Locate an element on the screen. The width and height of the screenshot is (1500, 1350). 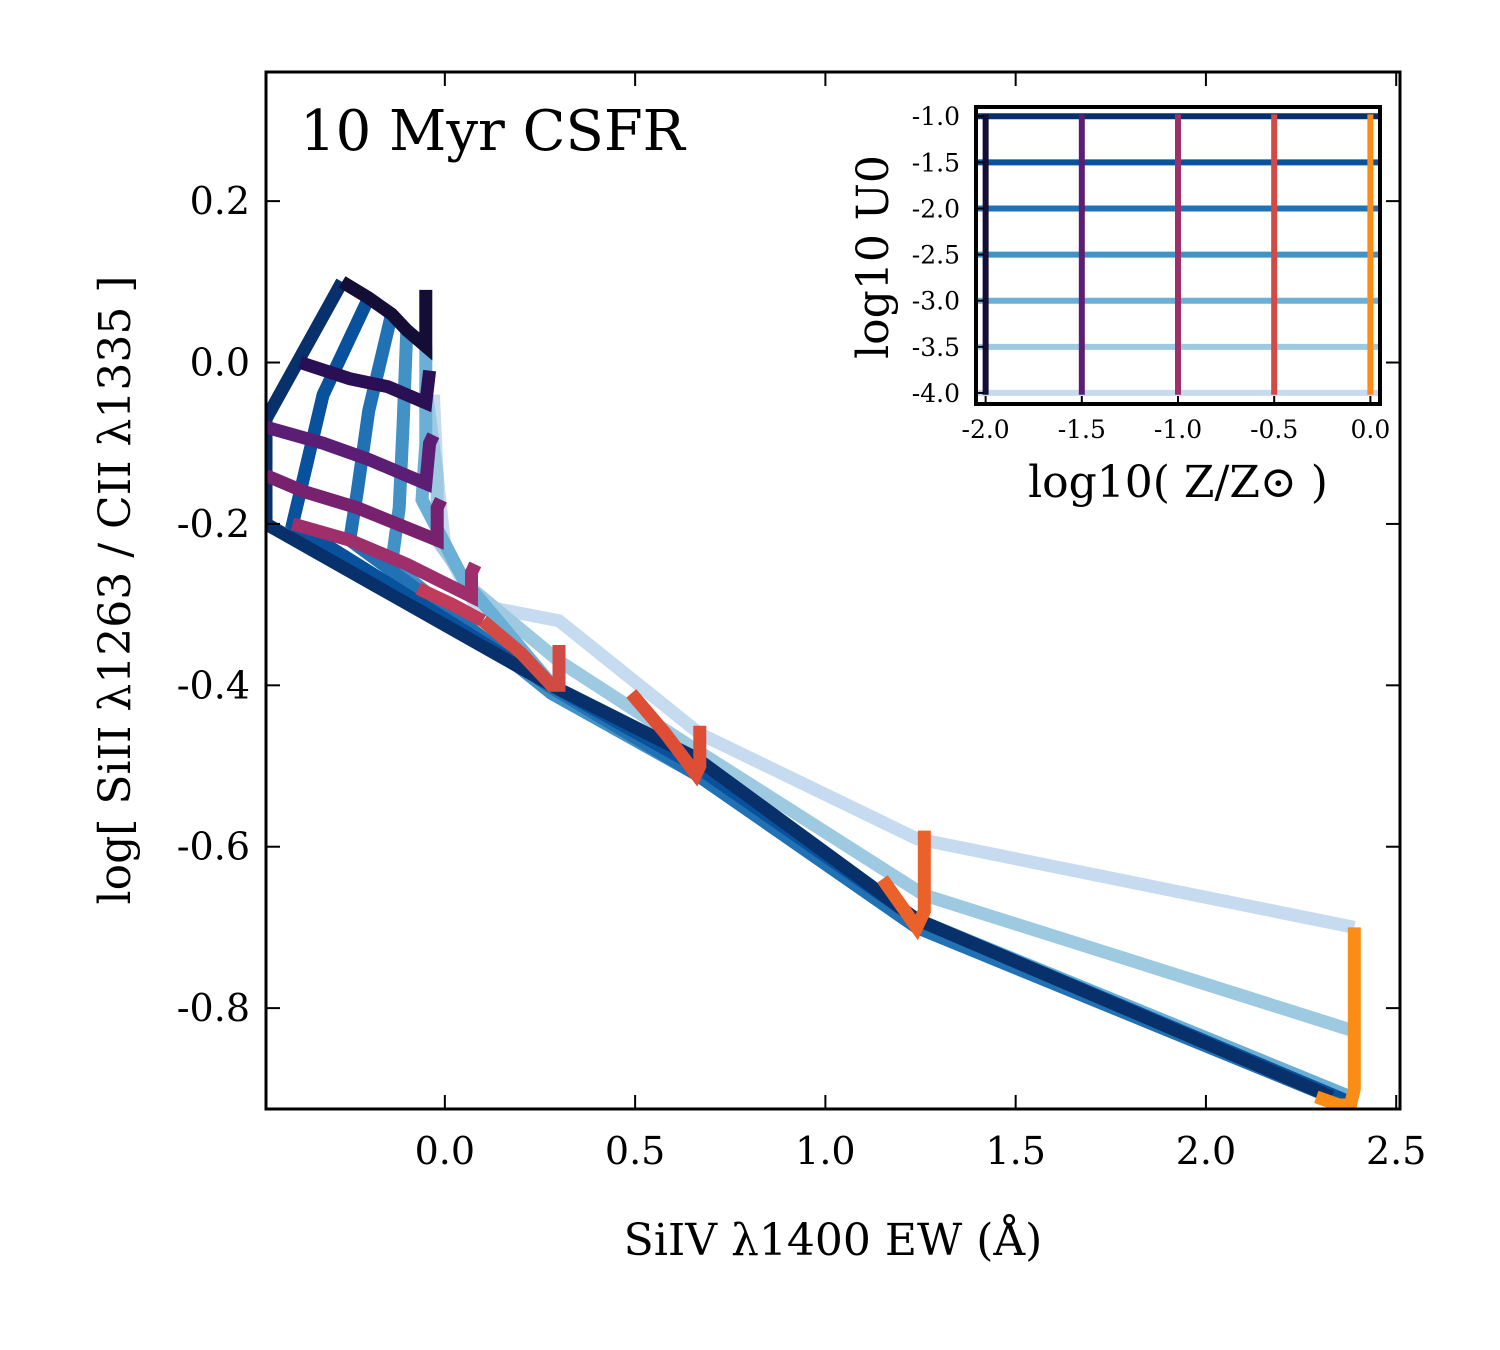
x-tick-label: 1.0 is located at coordinates (825, 1151).